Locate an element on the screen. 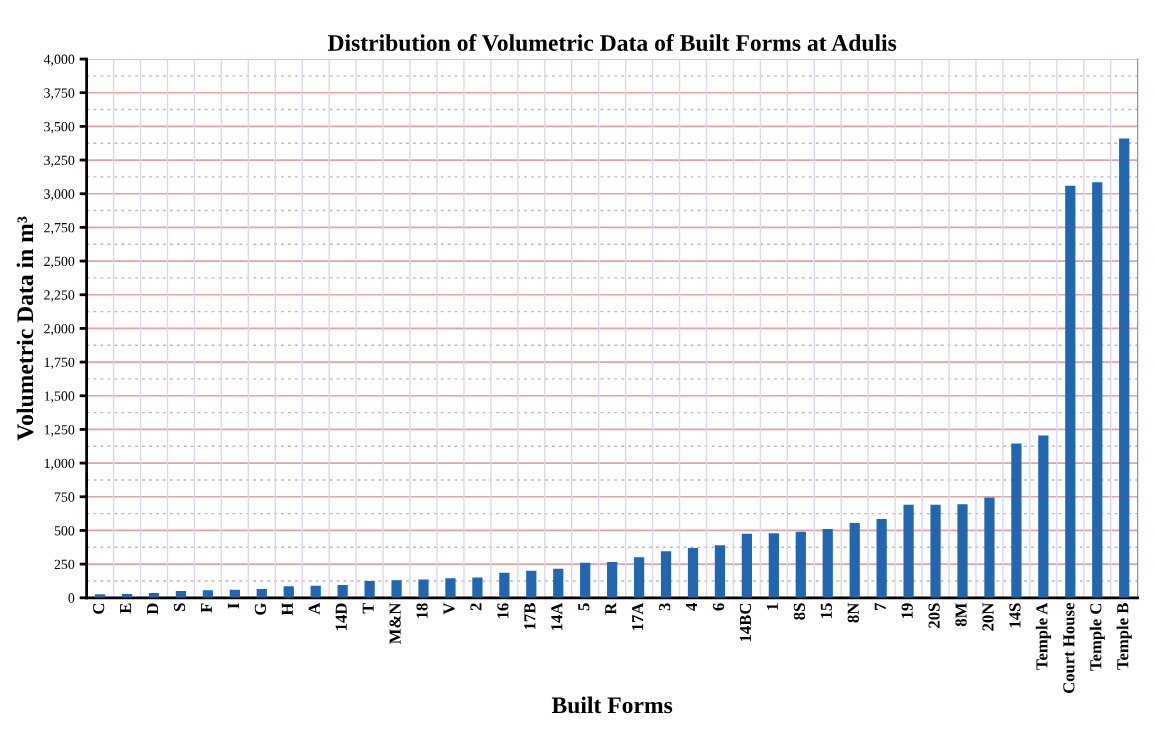 This screenshot has height=738, width=1155. y-tick-label: 1,000 is located at coordinates (59, 464).